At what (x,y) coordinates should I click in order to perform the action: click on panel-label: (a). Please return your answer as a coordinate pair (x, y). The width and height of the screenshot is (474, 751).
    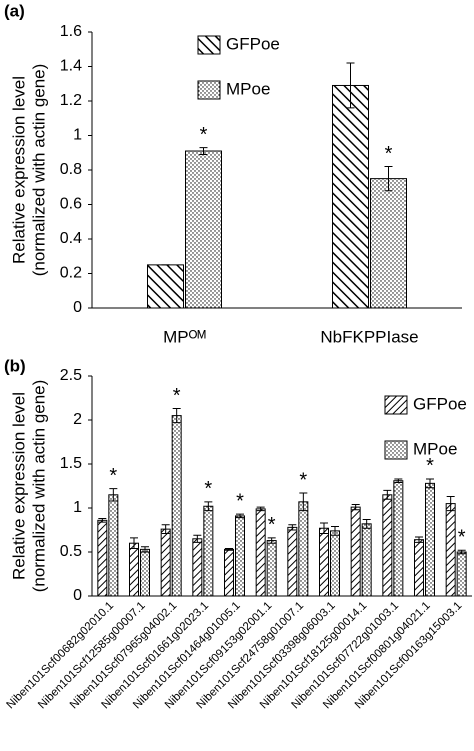
    Looking at the image, I should click on (14, 10).